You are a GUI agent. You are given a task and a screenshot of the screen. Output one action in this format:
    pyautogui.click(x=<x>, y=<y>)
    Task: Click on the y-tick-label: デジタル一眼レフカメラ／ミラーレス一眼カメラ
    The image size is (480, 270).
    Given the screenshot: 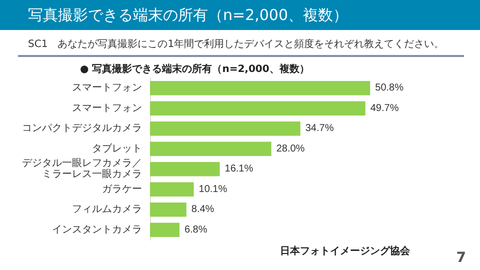 What is the action you would take?
    pyautogui.click(x=82, y=169)
    